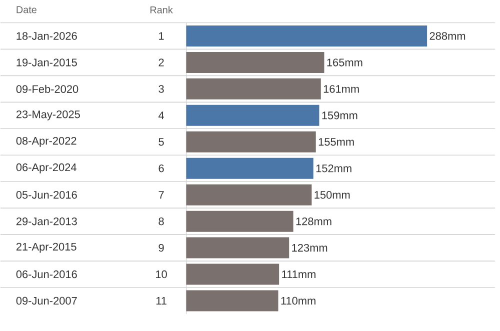 This screenshot has height=331, width=500. Describe the element at coordinates (334, 168) in the screenshot. I see `data-label: 152mm` at that location.